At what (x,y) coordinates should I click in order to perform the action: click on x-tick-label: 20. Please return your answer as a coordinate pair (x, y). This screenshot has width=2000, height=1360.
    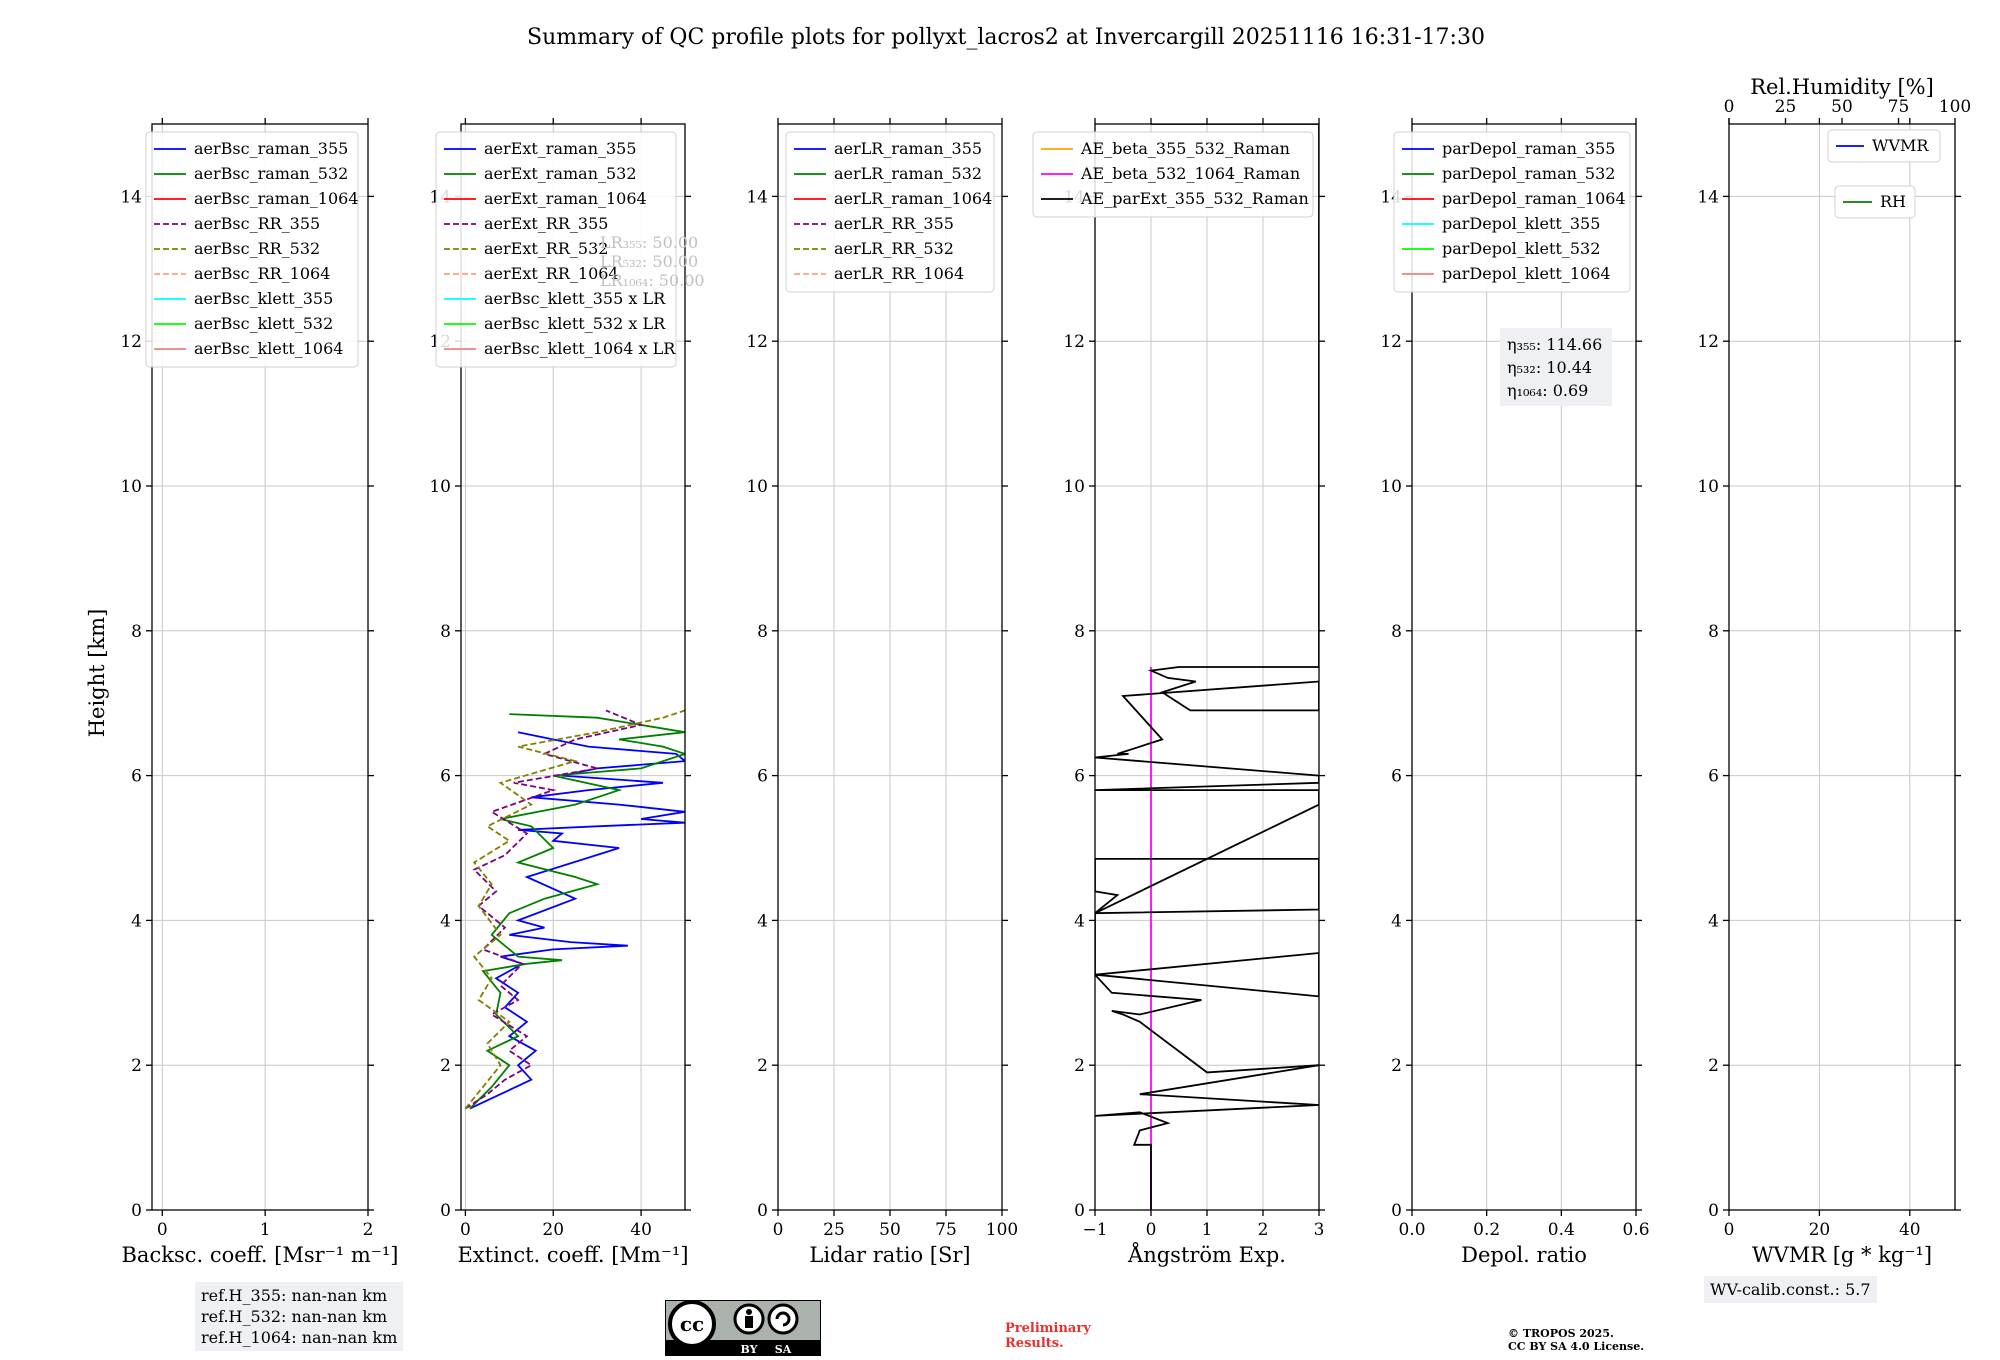
    Looking at the image, I should click on (553, 1230).